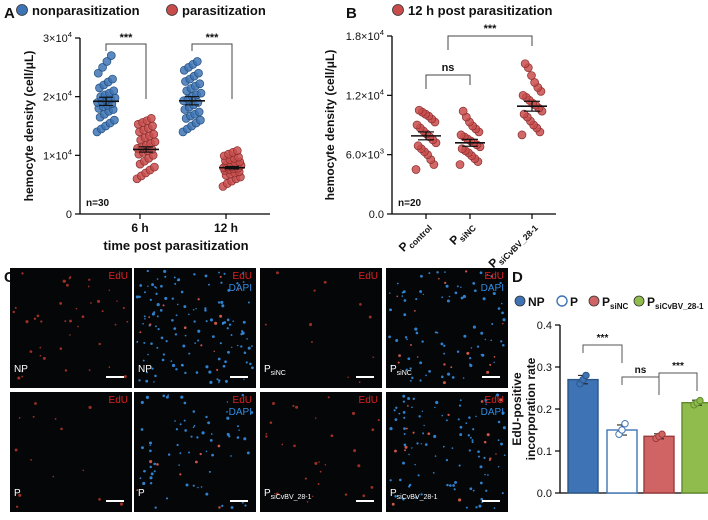  Describe the element at coordinates (240, 288) in the screenshot. I see `dapi-channel-label: DAPI` at that location.